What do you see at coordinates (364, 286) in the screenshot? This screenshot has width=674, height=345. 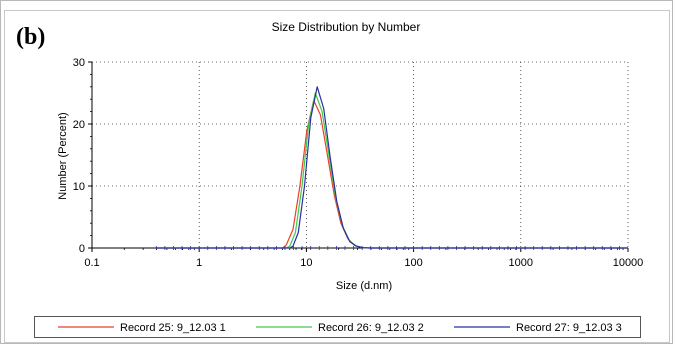 I see `x-axis-label: Size (d.nm)` at bounding box center [364, 286].